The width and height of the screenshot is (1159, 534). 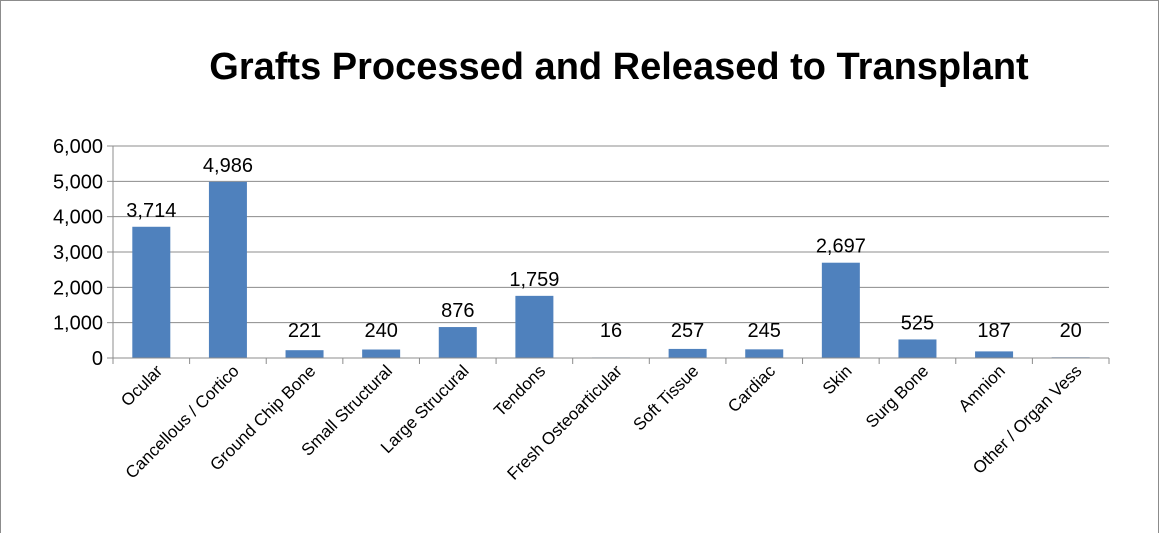 What do you see at coordinates (1071, 331) in the screenshot?
I see `data-label: 20` at bounding box center [1071, 331].